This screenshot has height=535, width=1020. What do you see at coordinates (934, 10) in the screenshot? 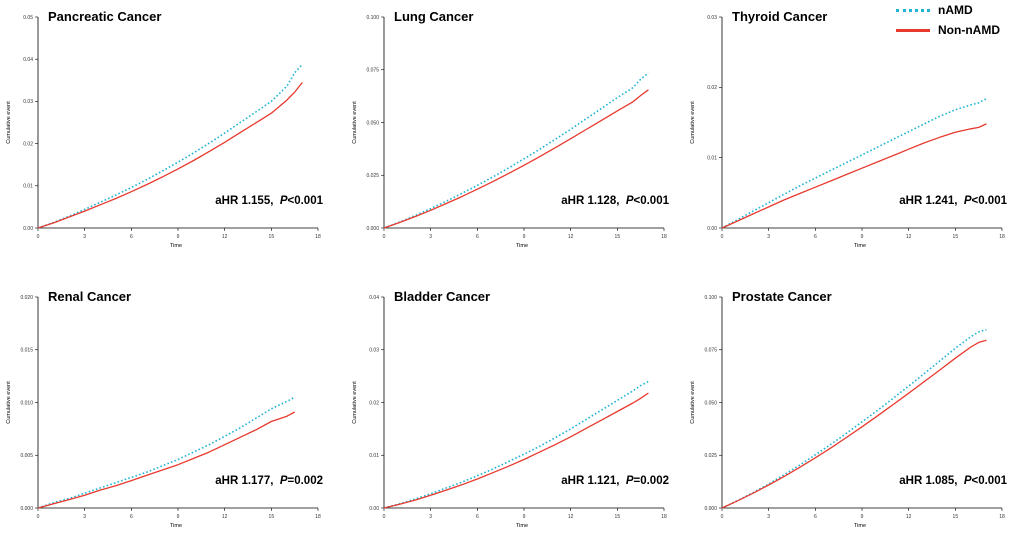
I see `legend-item-namd: nAMD` at bounding box center [934, 10].